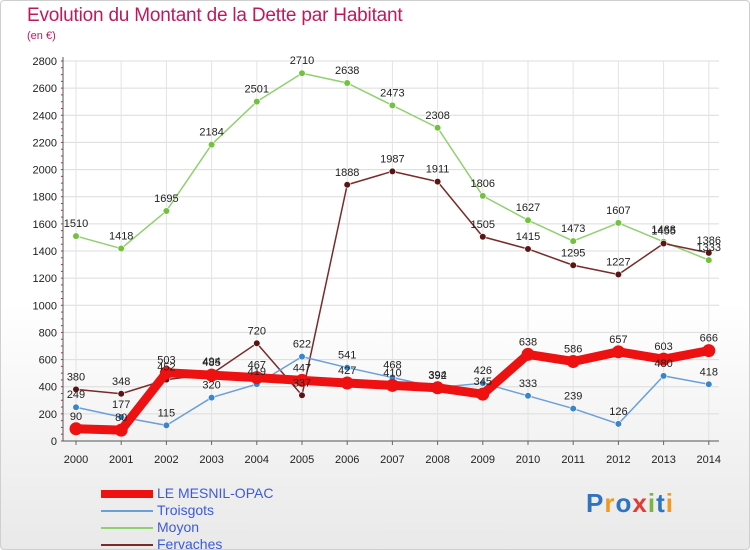 The height and width of the screenshot is (550, 750). Describe the element at coordinates (257, 460) in the screenshot. I see `x-tick-label: 2004` at that location.